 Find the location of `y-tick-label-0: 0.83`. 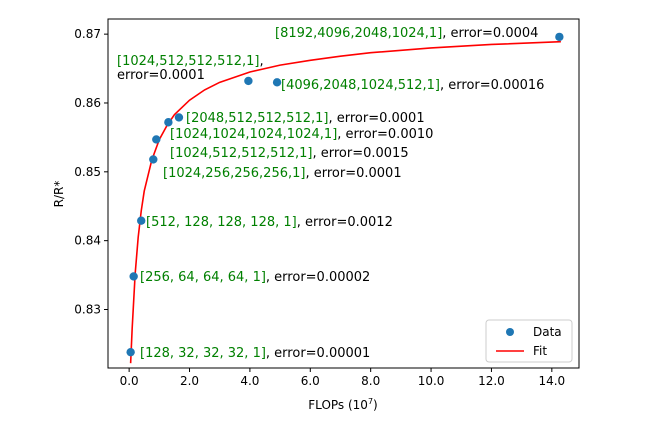

y-tick-label-0: 0.83 is located at coordinates (87, 309).